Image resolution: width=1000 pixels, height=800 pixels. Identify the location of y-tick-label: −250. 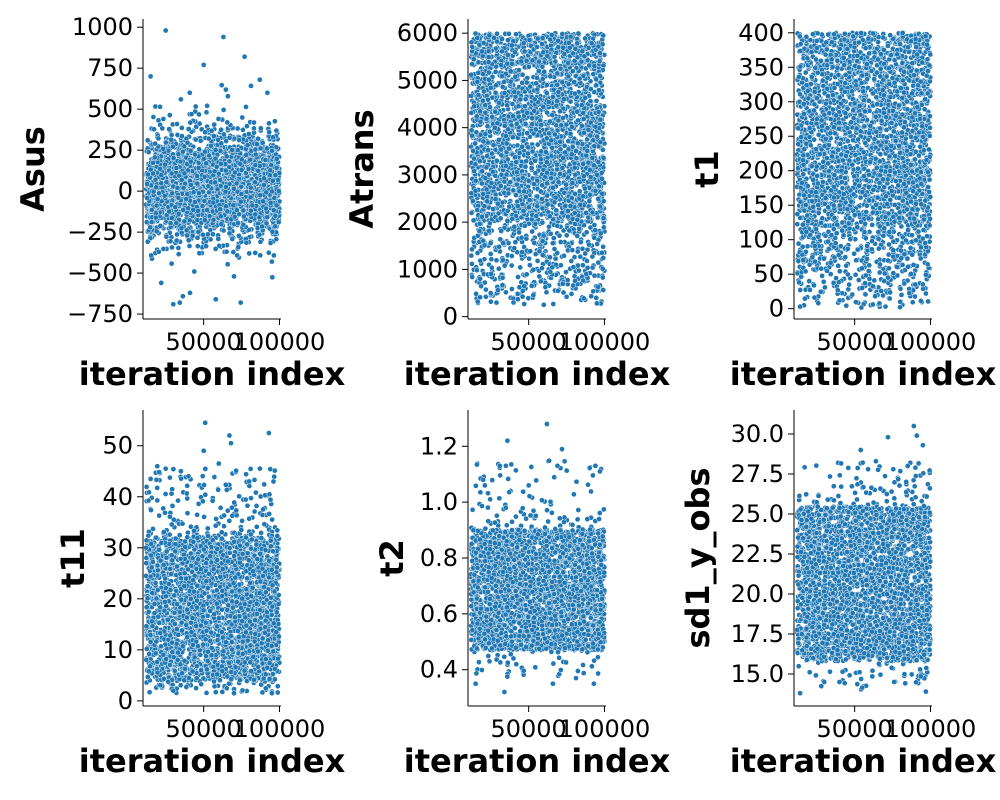
(100, 232).